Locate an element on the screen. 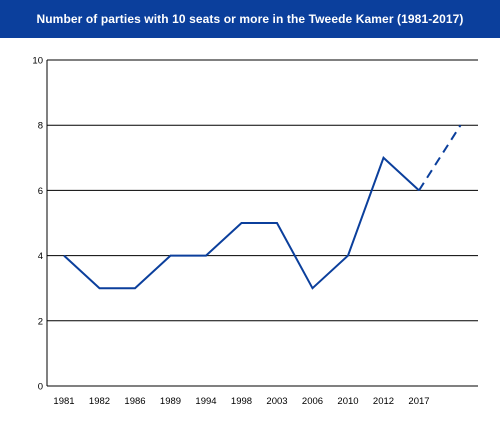 The width and height of the screenshot is (500, 428). x-tick-label: 2006 is located at coordinates (312, 401).